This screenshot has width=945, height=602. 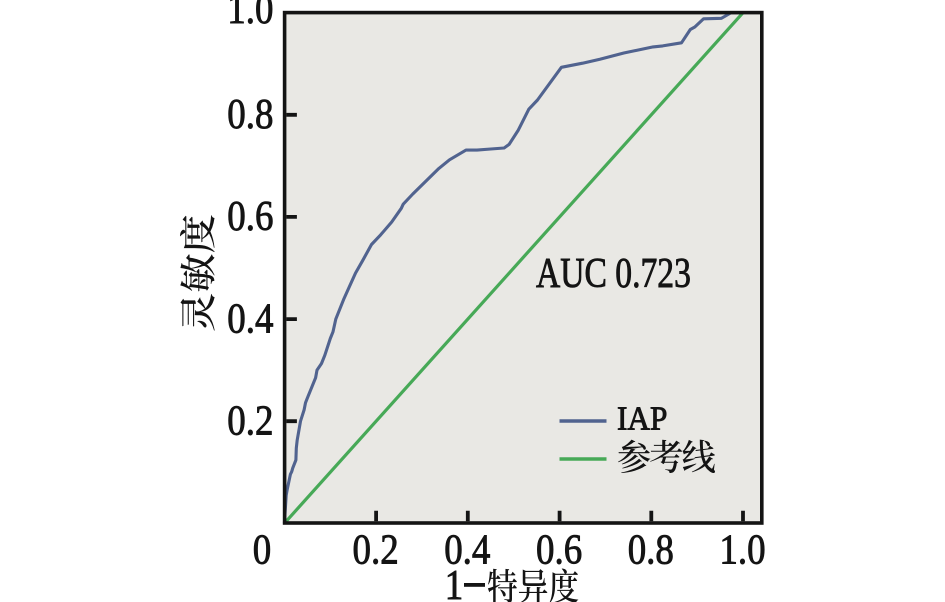 What do you see at coordinates (642, 418) in the screenshot?
I see `svg-text: IAP` at bounding box center [642, 418].